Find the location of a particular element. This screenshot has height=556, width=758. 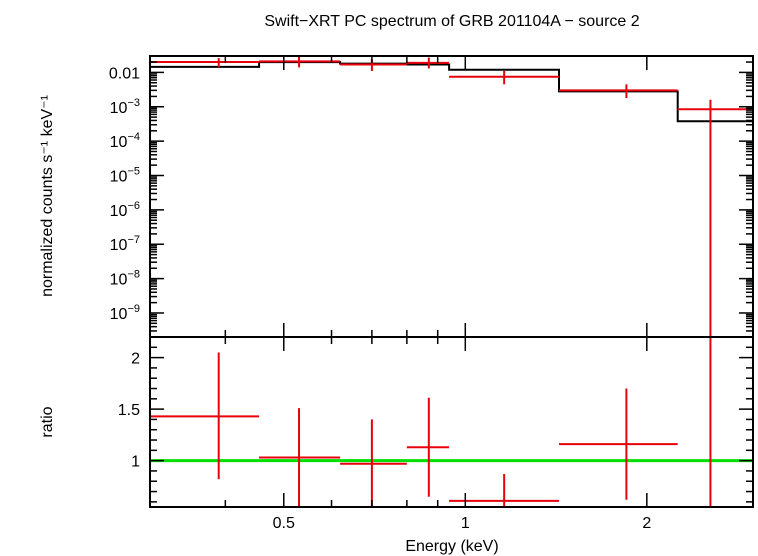

x-tick-label: 2 is located at coordinates (646, 523).